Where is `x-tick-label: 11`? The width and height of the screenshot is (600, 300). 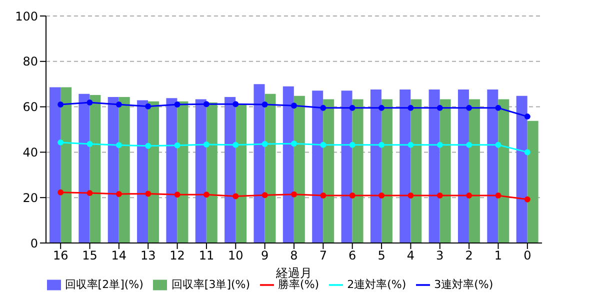
x-tick-label: 11 is located at coordinates (206, 255).